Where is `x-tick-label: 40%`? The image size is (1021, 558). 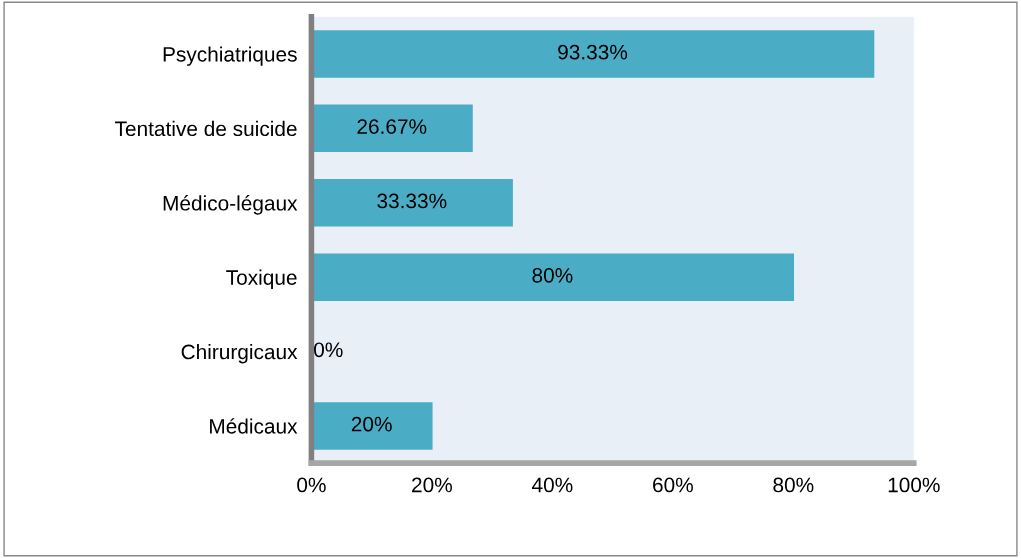 x-tick-label: 40% is located at coordinates (552, 485).